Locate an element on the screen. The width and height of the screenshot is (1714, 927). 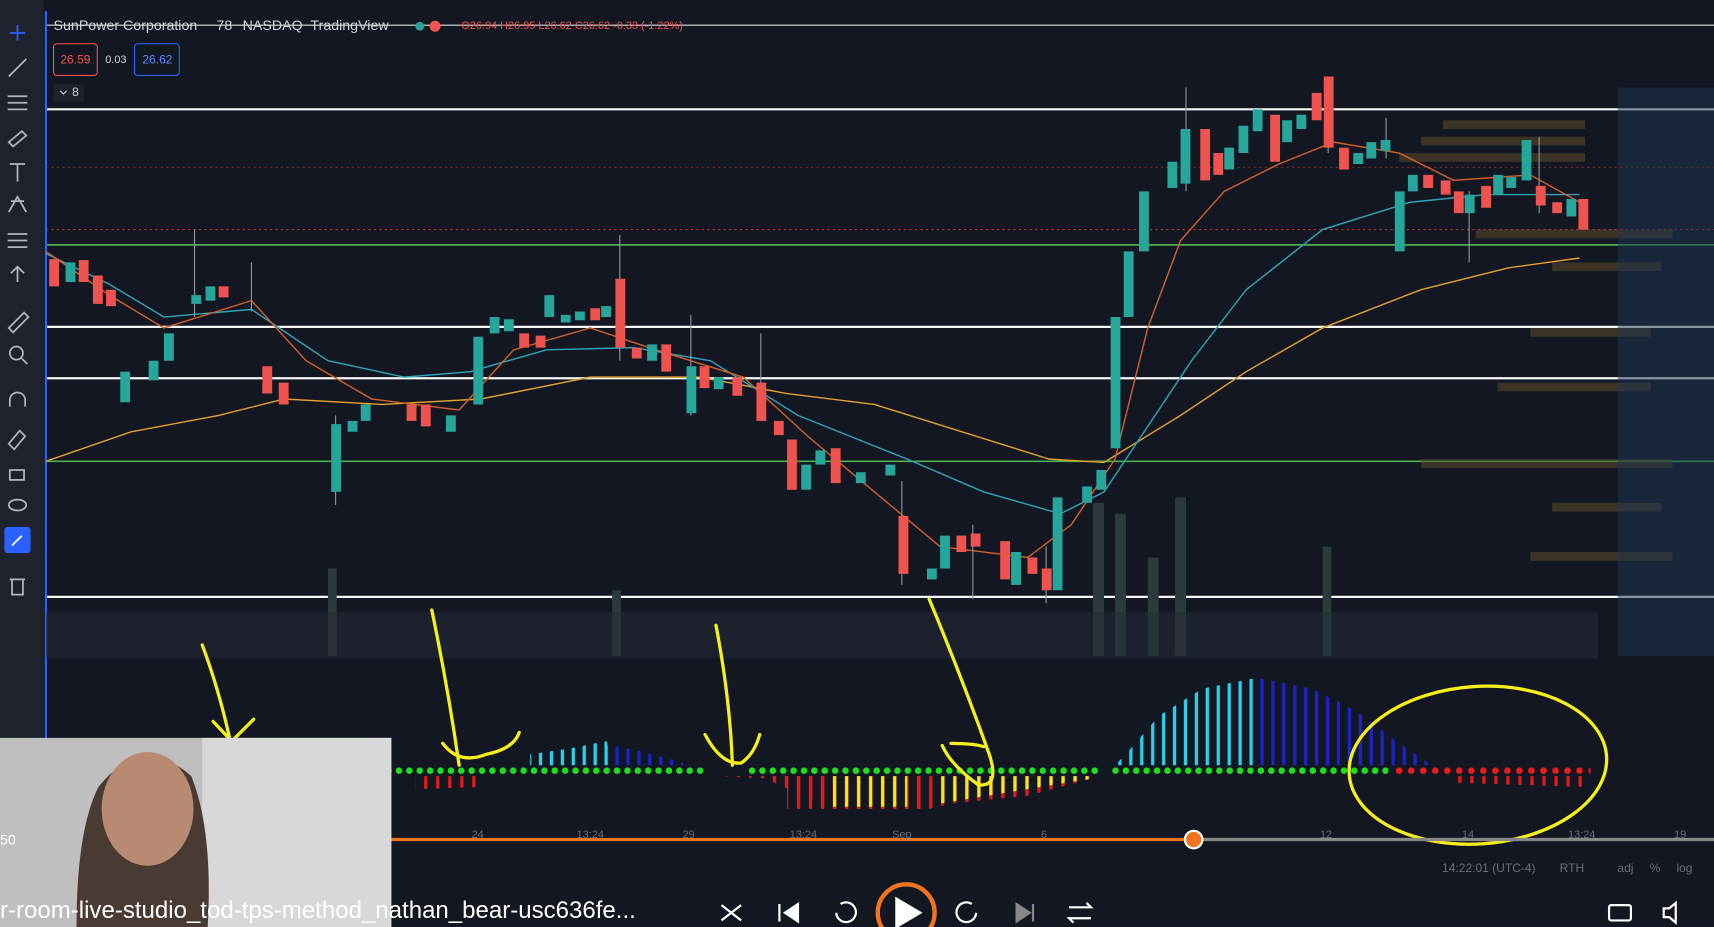
elapsed: 50 is located at coordinates (8, 840).